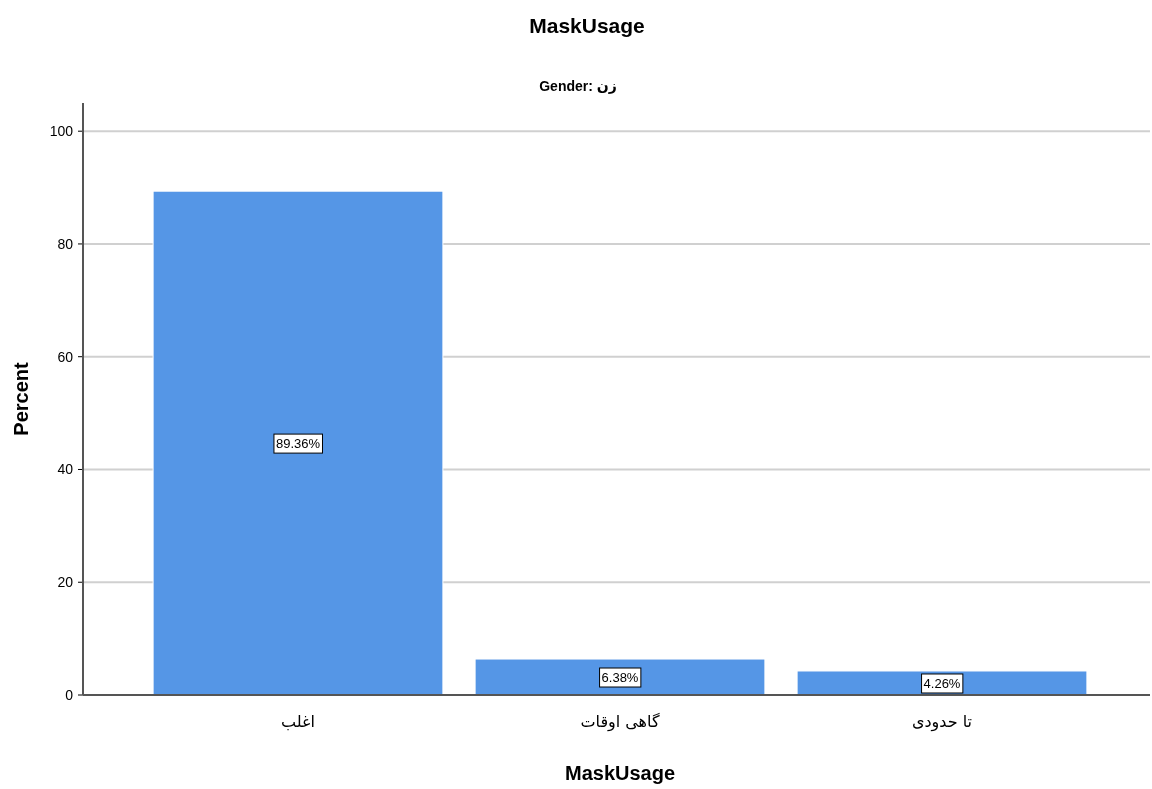  I want to click on y-tick-label: 40, so click(65, 469).